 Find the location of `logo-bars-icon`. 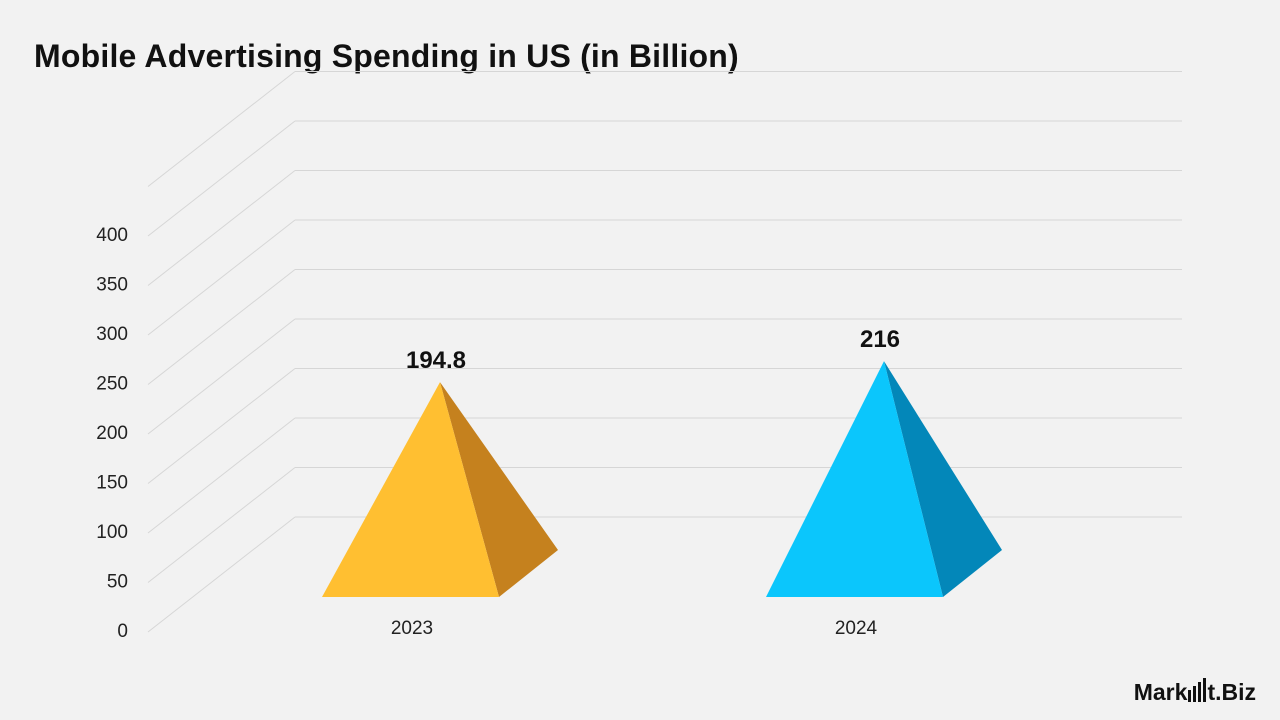

logo-bars-icon is located at coordinates (1197, 690).